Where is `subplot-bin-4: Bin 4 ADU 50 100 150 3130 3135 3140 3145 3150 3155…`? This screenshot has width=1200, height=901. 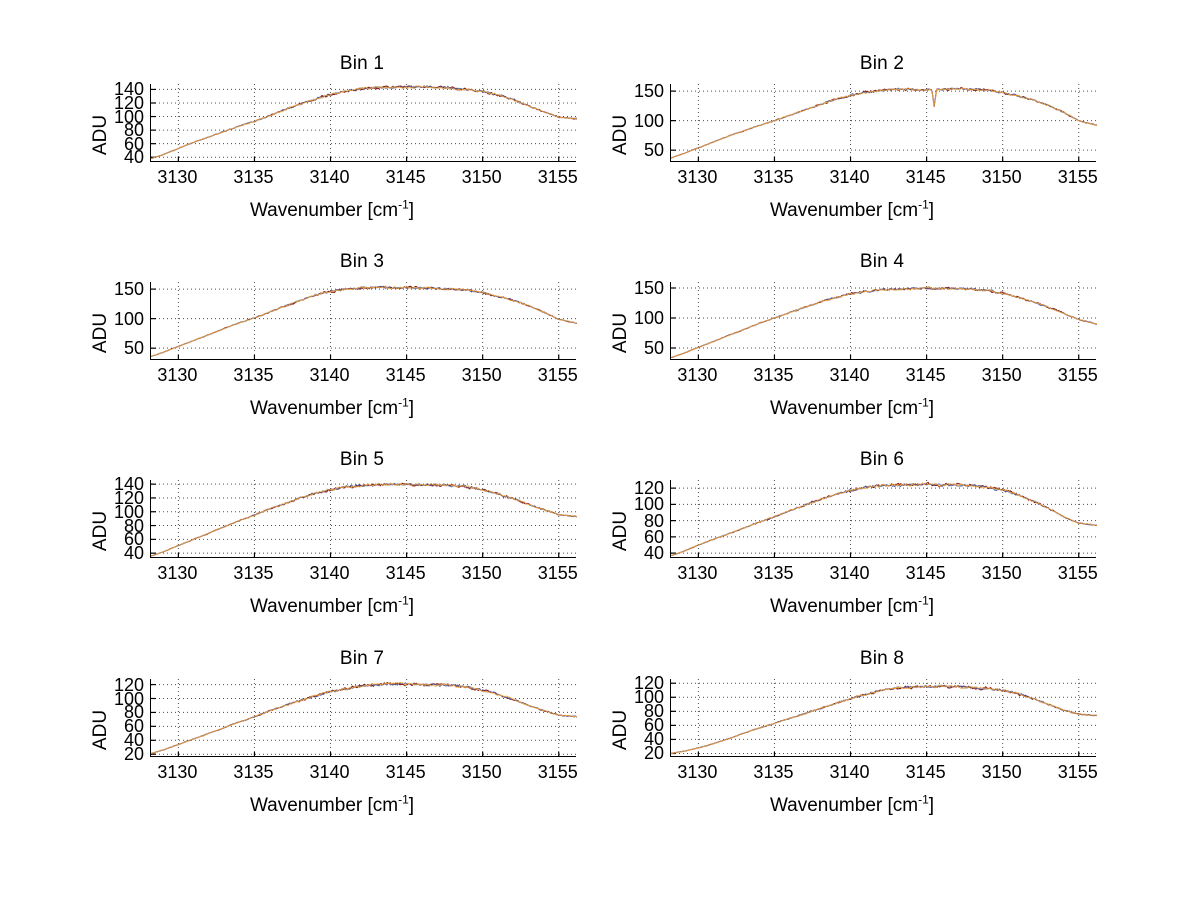 subplot-bin-4: Bin 4 ADU 50 100 150 3130 3135 3140 3145 3150 3155… is located at coordinates (882, 350).